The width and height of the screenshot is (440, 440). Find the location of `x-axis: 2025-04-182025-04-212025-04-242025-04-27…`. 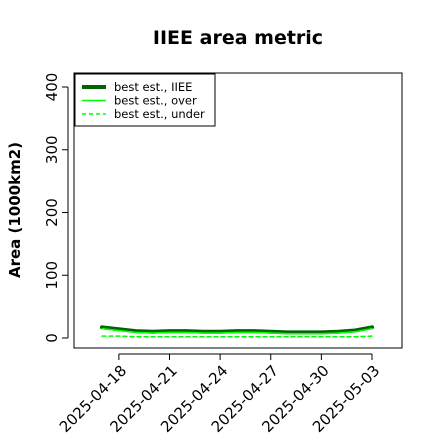

x-axis: 2025-04-182025-04-212025-04-242025-04-27… is located at coordinates (219, 394).